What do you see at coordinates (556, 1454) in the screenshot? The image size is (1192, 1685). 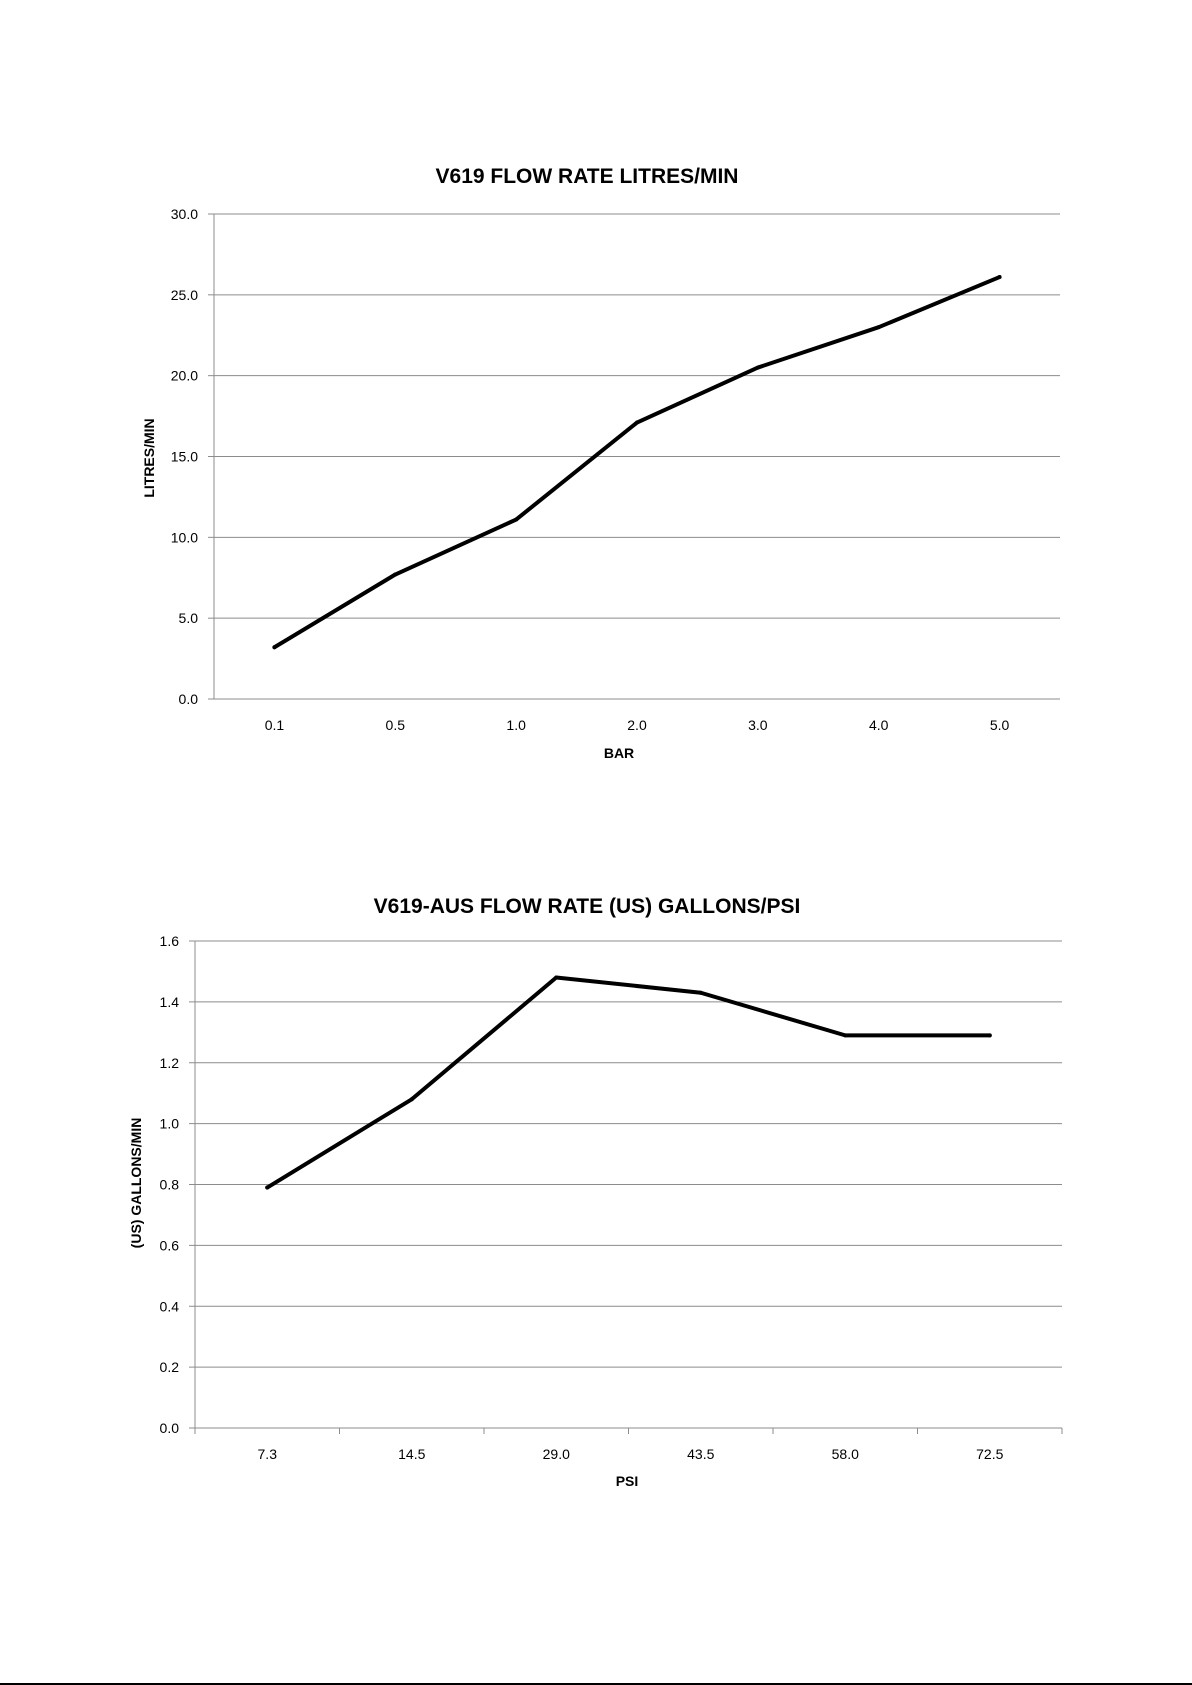 I see `x-tick-label: 29.0` at bounding box center [556, 1454].